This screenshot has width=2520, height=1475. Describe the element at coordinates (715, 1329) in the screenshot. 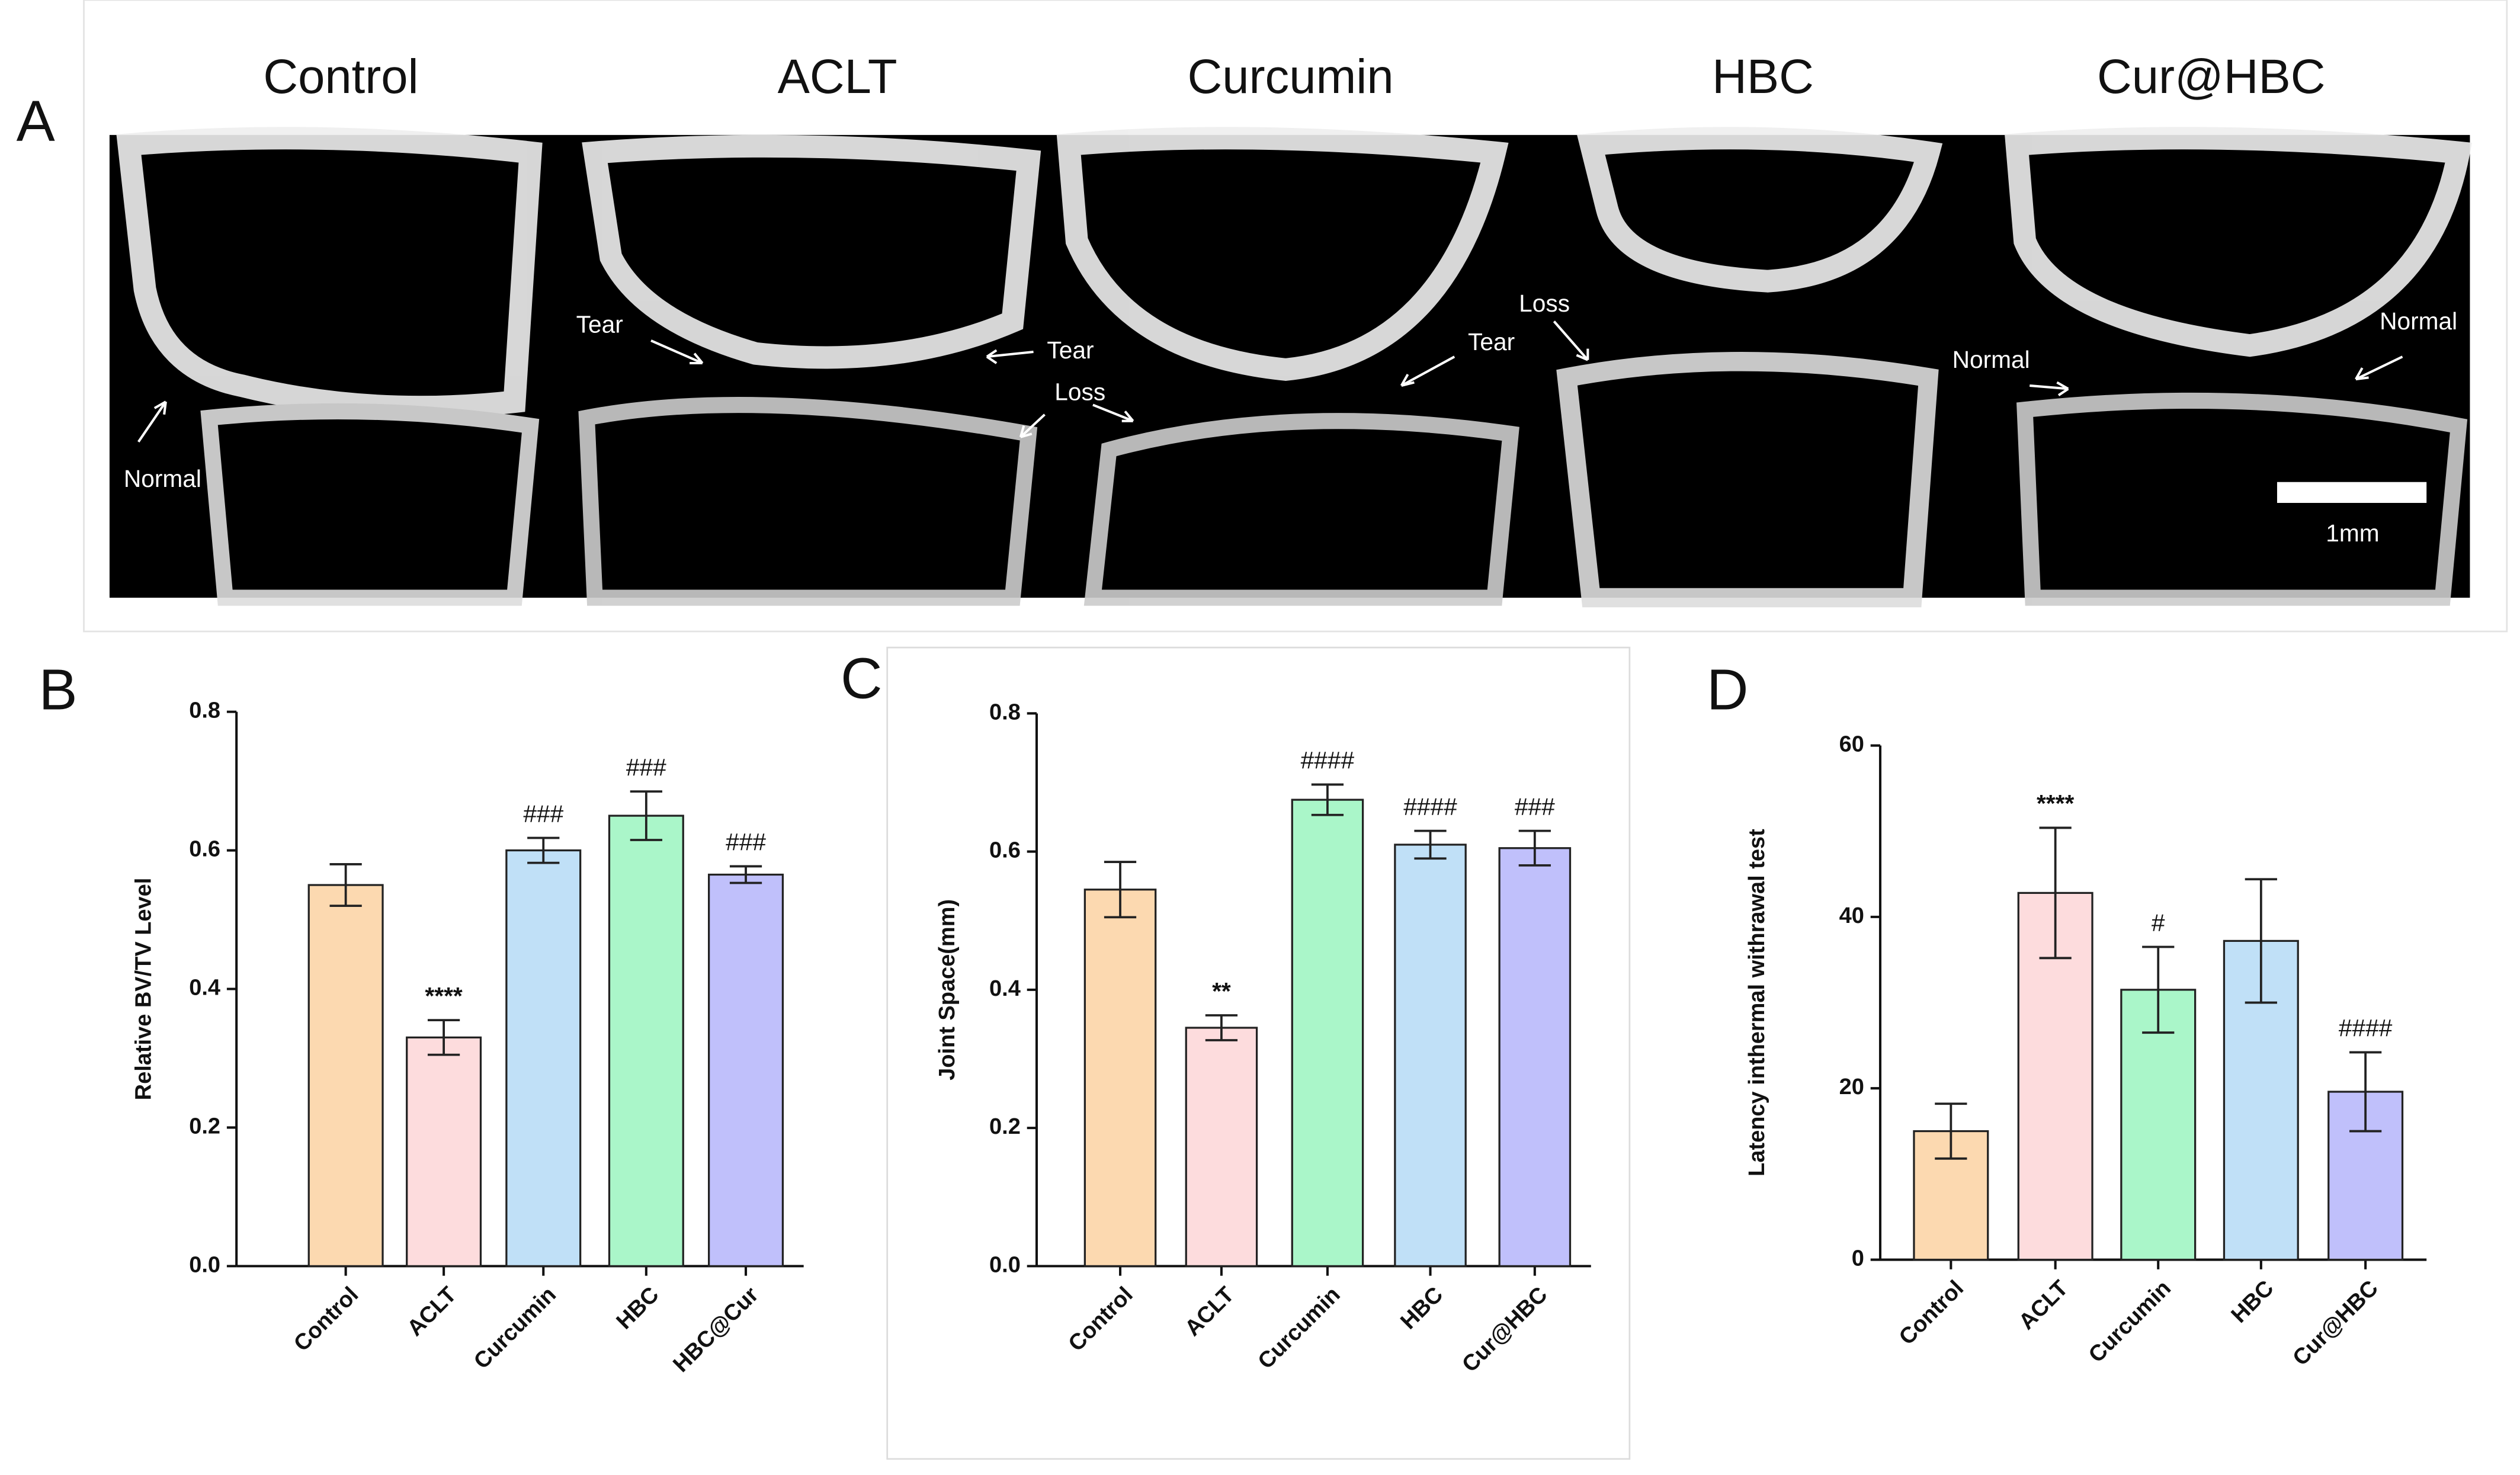

I see `x-tick-label: HBC@Cur` at that location.